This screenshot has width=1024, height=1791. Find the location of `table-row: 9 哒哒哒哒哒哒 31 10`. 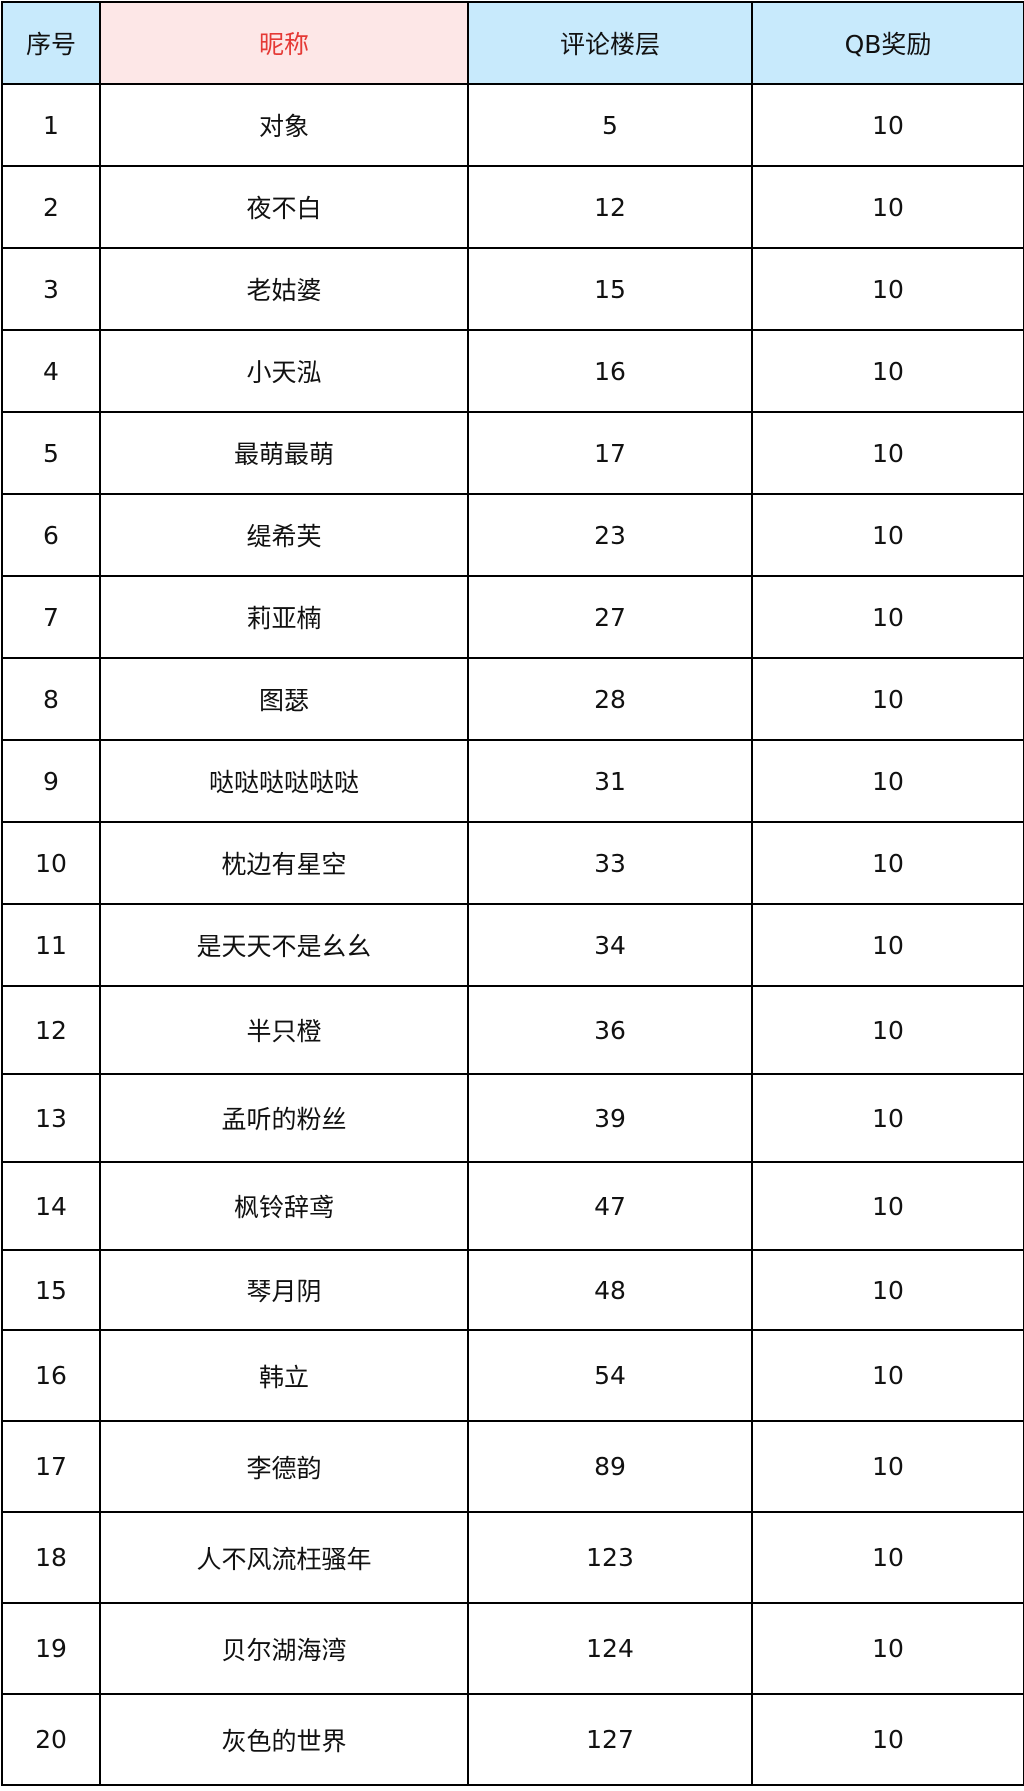

table-row: 9 哒哒哒哒哒哒 31 10 is located at coordinates (512, 781).